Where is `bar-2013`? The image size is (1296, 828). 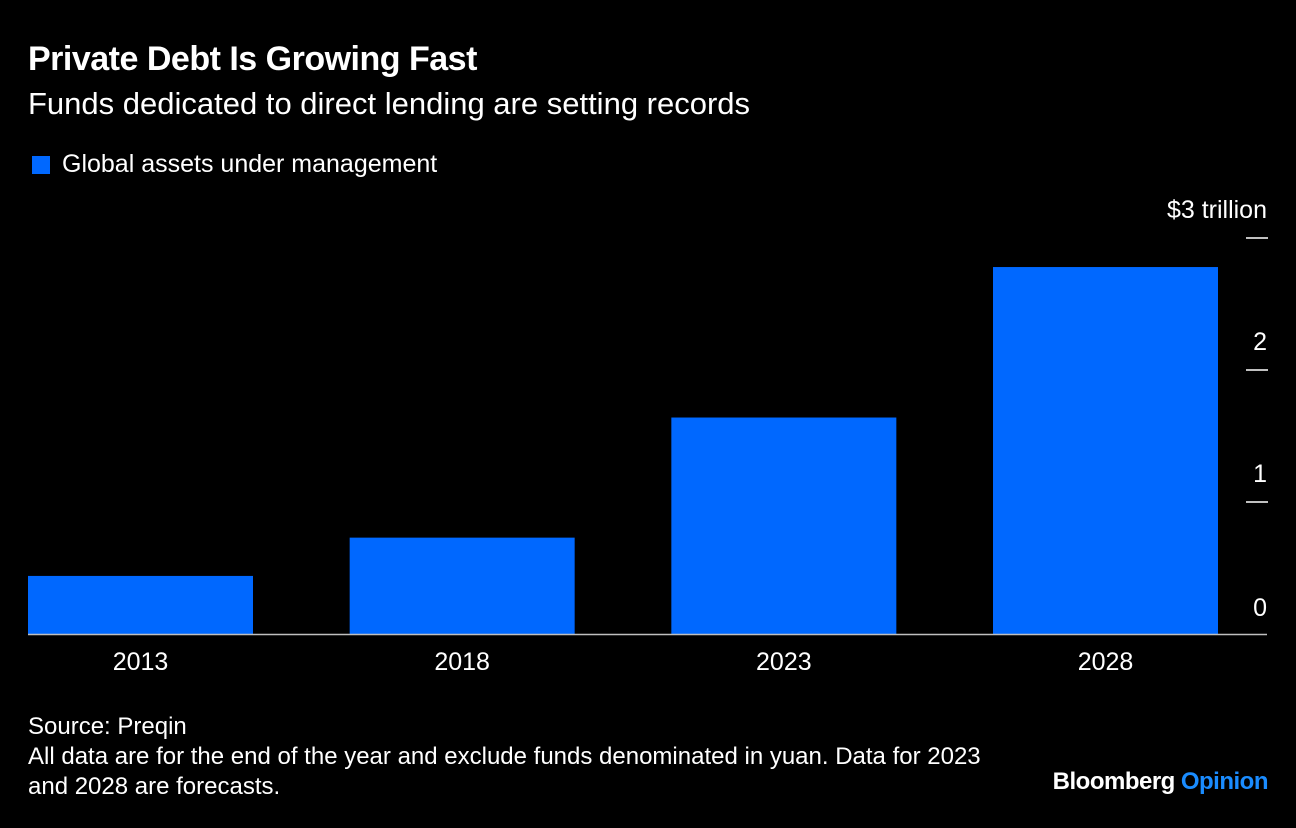 bar-2013 is located at coordinates (140, 604).